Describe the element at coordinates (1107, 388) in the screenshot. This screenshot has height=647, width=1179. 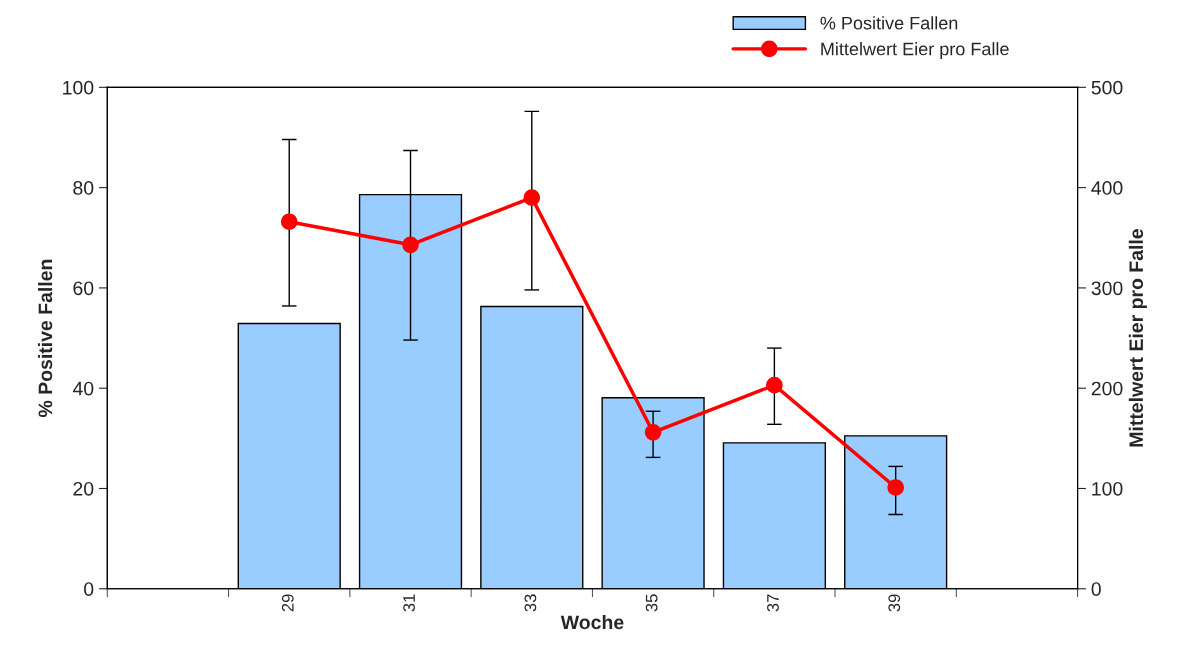
I see `y2-tick-label: 200` at that location.